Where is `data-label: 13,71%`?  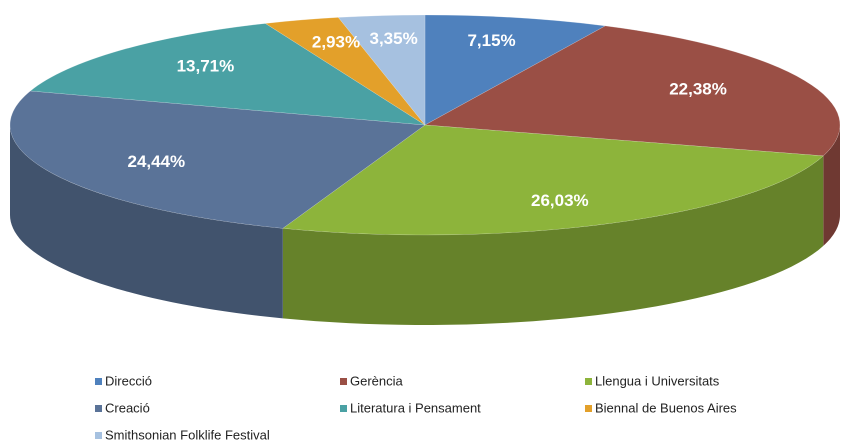
data-label: 13,71% is located at coordinates (206, 65).